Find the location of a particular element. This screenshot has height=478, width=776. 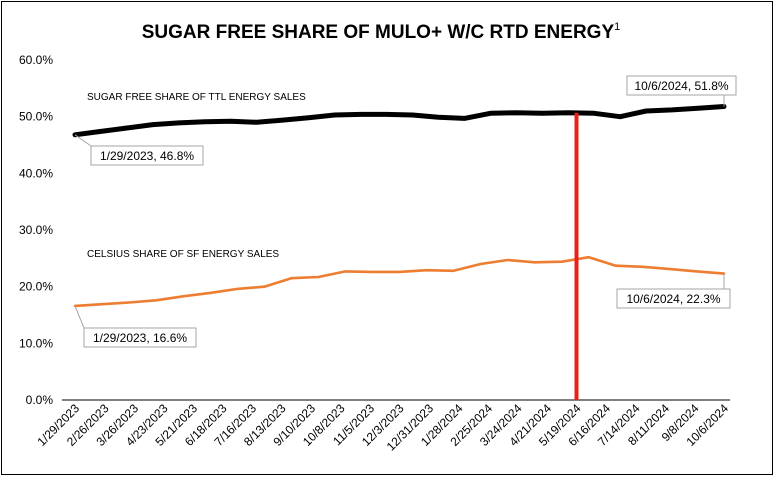

y-axis: 0.0% 10.0% 20.0% 30.0% 40.0% 50.0% 60.0% is located at coordinates (36, 230).